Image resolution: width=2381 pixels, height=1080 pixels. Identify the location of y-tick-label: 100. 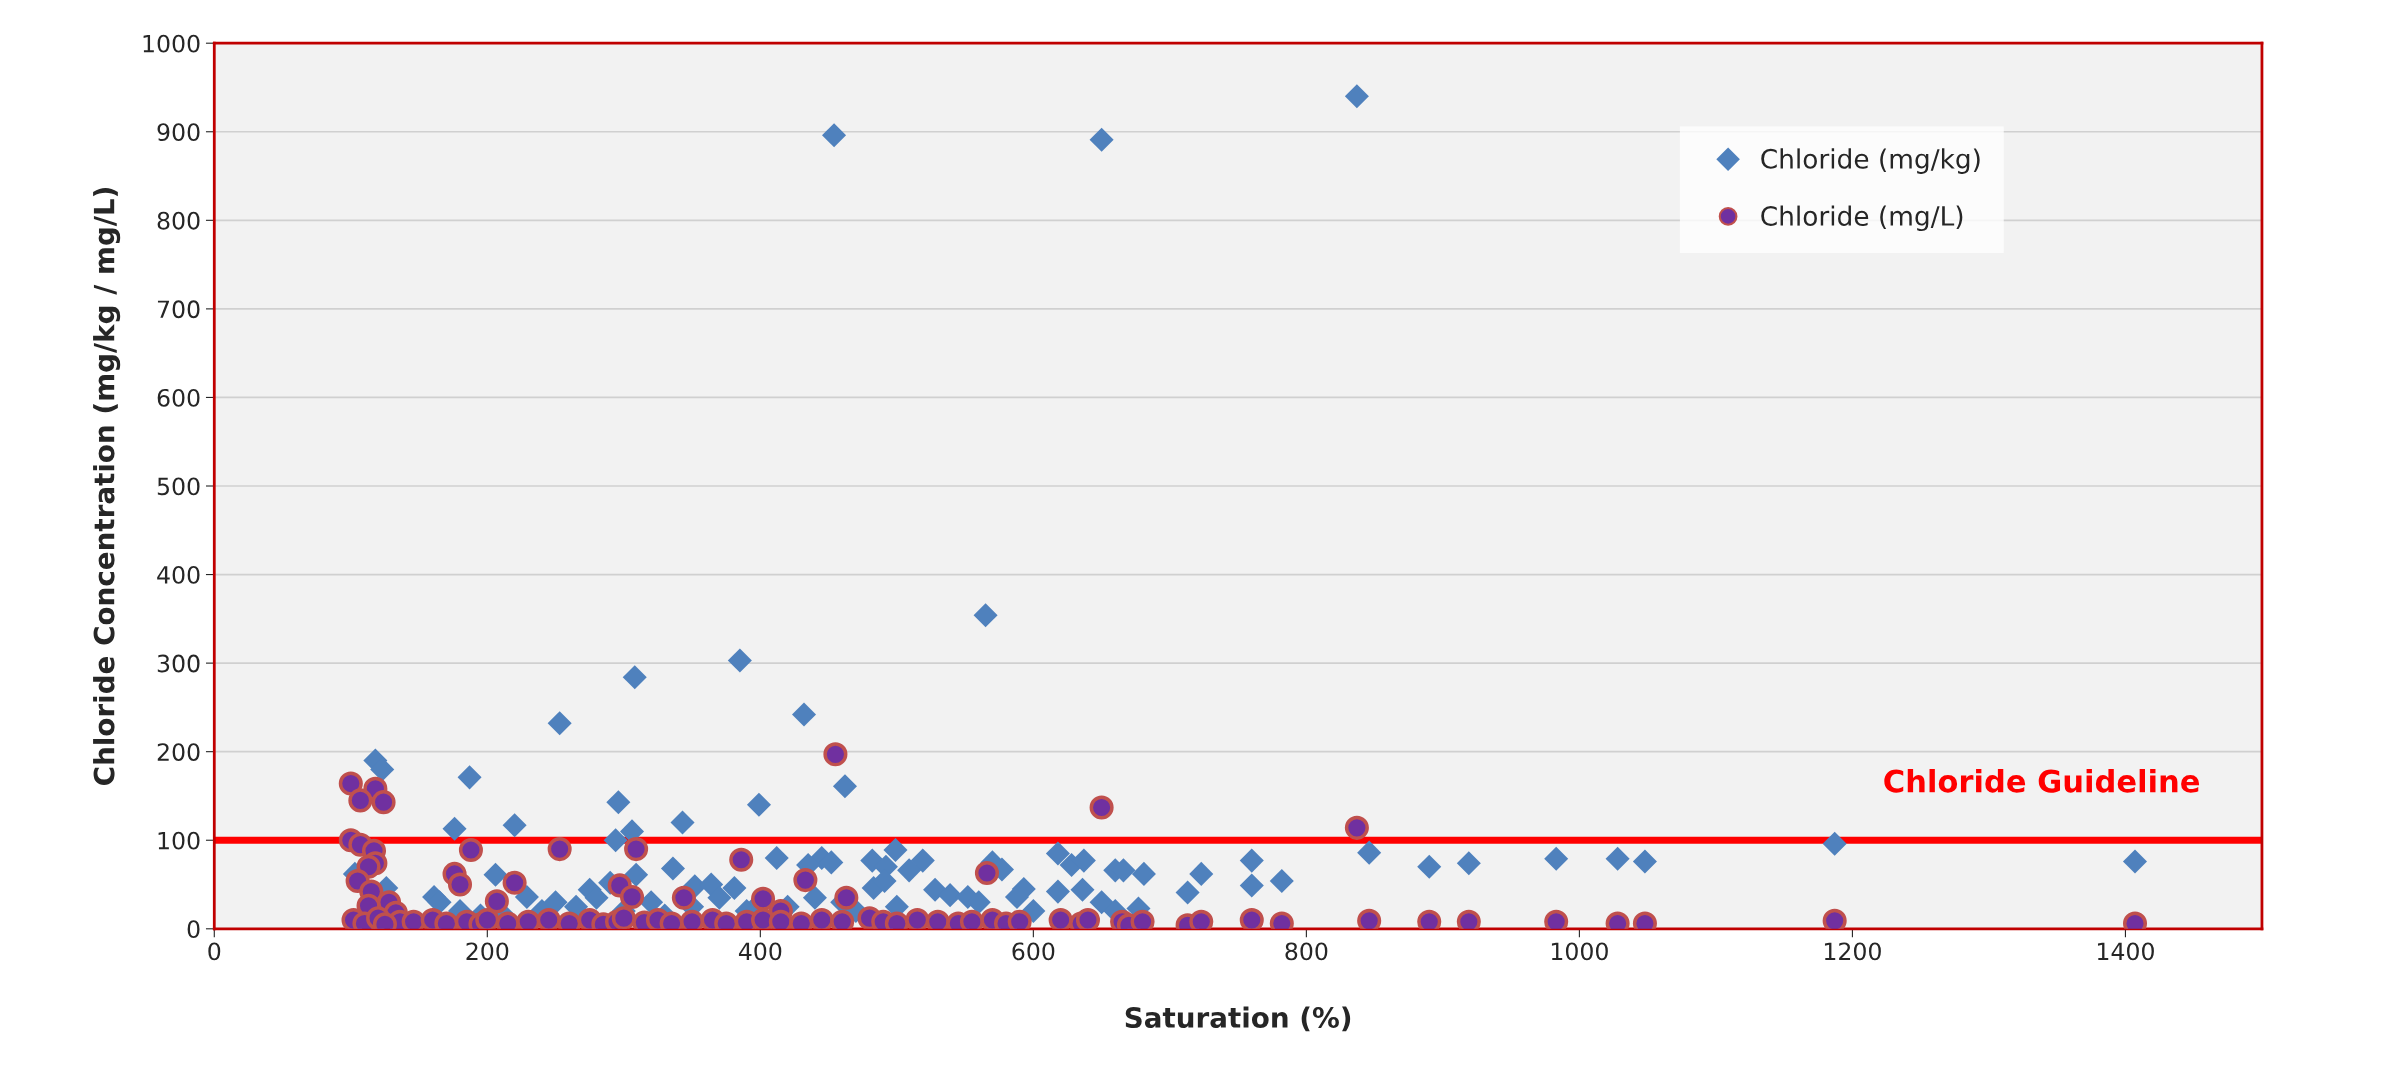
(179, 840).